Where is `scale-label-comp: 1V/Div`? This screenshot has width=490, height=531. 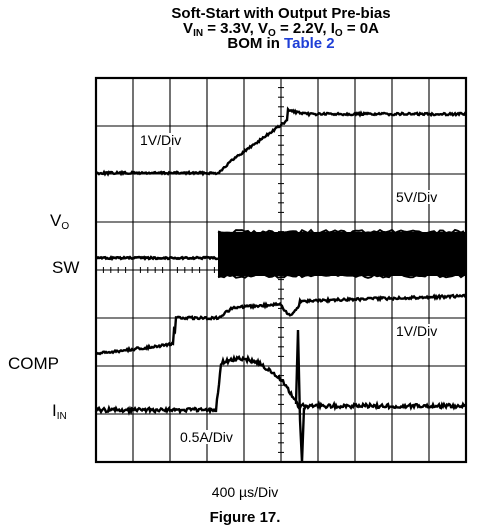
scale-label-comp: 1V/Div is located at coordinates (417, 331).